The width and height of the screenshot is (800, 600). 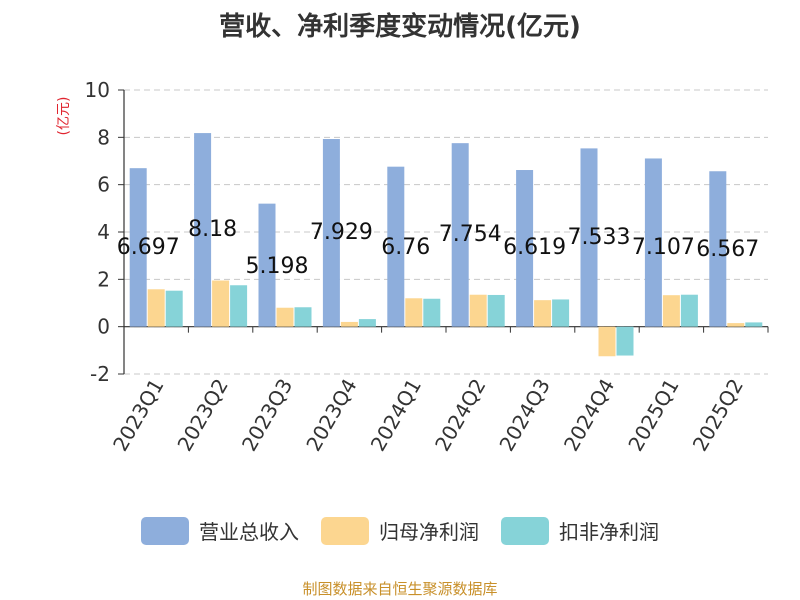 What do you see at coordinates (524, 415) in the screenshot?
I see `x-tick-label: 2024Q3` at bounding box center [524, 415].